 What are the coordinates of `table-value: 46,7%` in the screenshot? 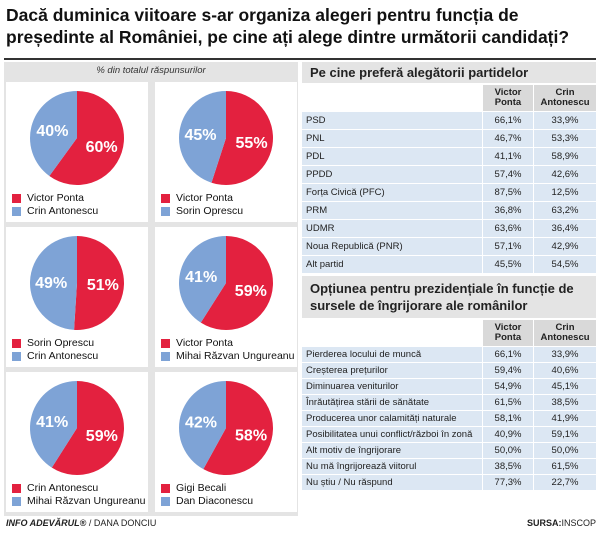 It's located at (508, 138).